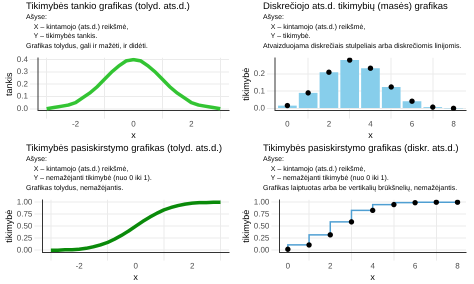 Image resolution: width=474 pixels, height=284 pixels. What do you see at coordinates (361, 148) in the screenshot?
I see `chart-title: Tikimybės pasiskirstymo grafikas (diskr. ats.d.)` at bounding box center [361, 148].